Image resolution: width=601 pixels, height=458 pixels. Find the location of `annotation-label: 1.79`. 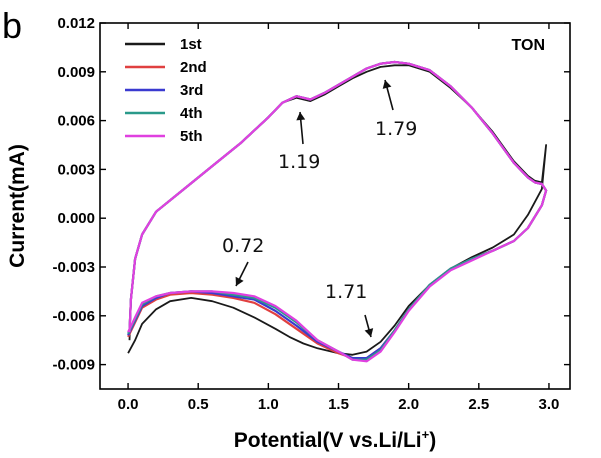

annotation-label: 1.79 is located at coordinates (396, 129).